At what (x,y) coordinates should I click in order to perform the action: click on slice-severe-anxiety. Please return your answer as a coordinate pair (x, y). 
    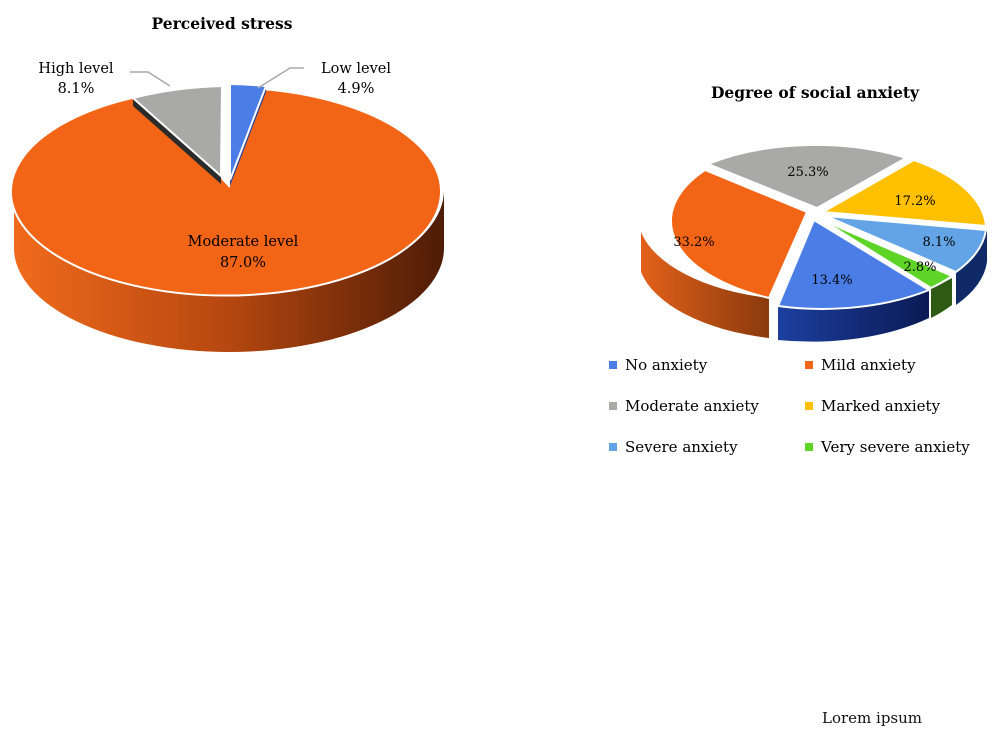
    Looking at the image, I should click on (906, 244).